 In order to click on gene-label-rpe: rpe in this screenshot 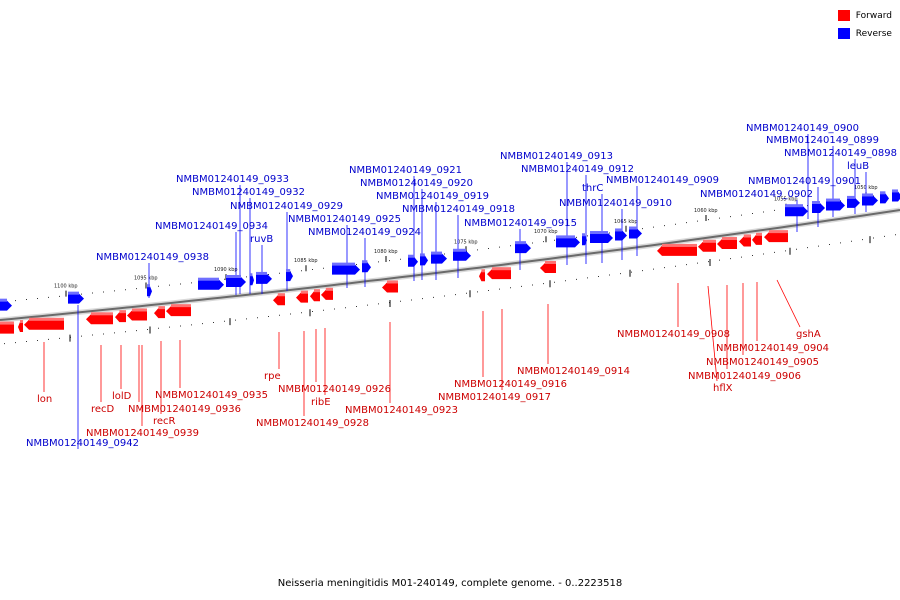, I will do `click(272, 376)`.